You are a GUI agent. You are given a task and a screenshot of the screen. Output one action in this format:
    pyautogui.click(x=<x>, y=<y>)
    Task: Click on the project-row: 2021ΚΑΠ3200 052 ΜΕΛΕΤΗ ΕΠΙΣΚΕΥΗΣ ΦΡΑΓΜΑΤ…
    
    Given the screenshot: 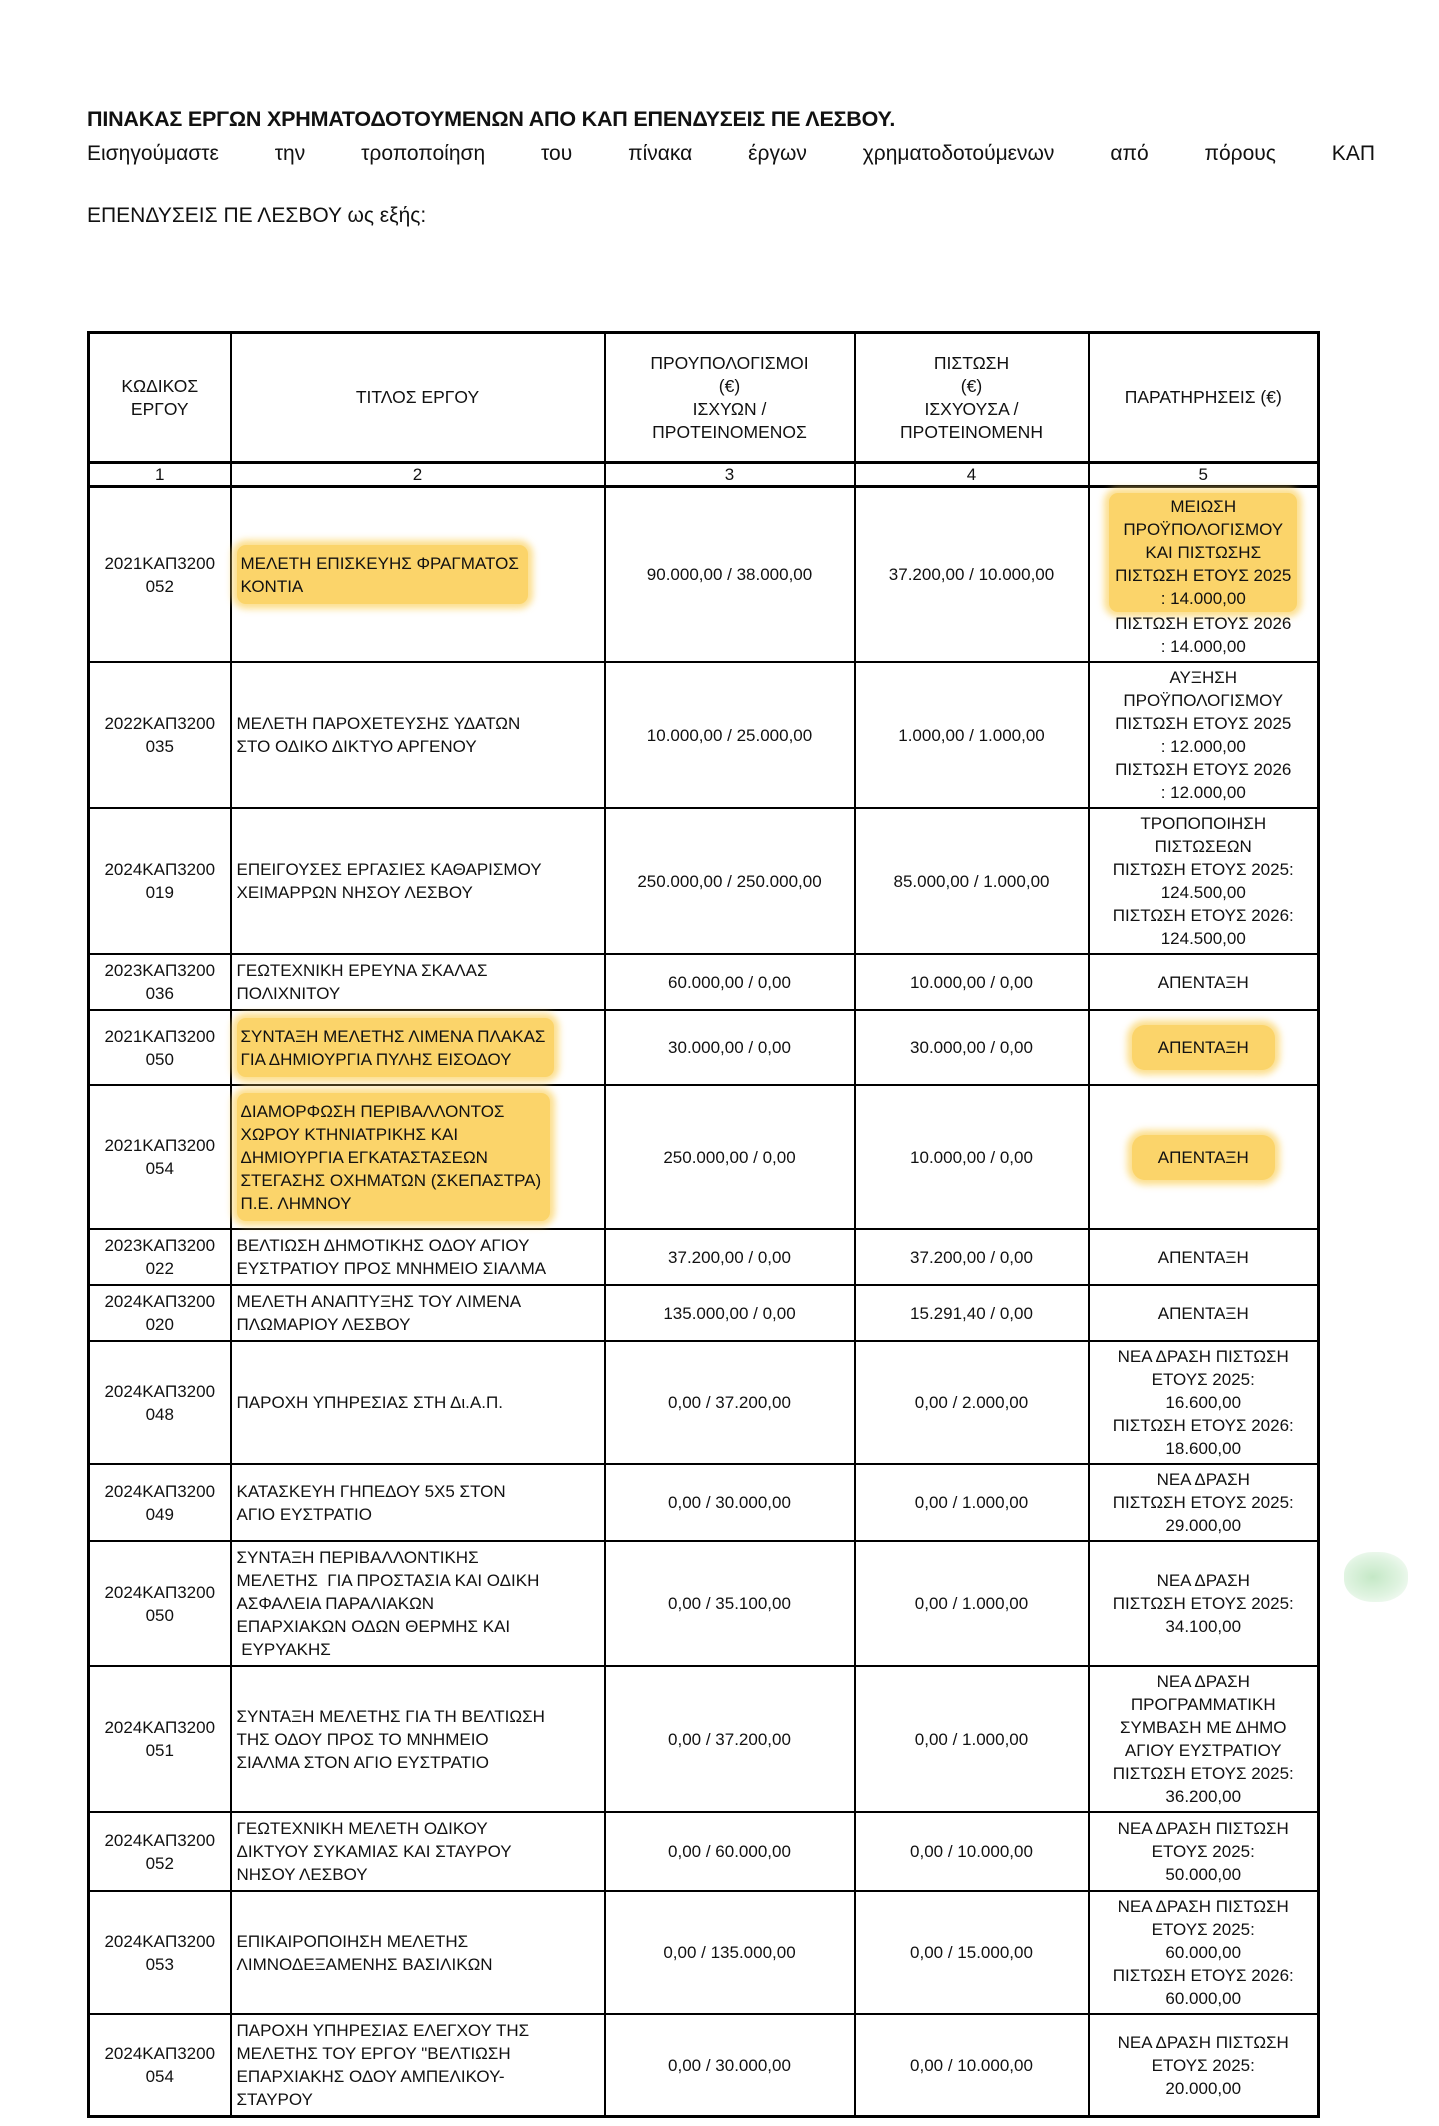 What is the action you would take?
    pyautogui.click(x=703, y=574)
    